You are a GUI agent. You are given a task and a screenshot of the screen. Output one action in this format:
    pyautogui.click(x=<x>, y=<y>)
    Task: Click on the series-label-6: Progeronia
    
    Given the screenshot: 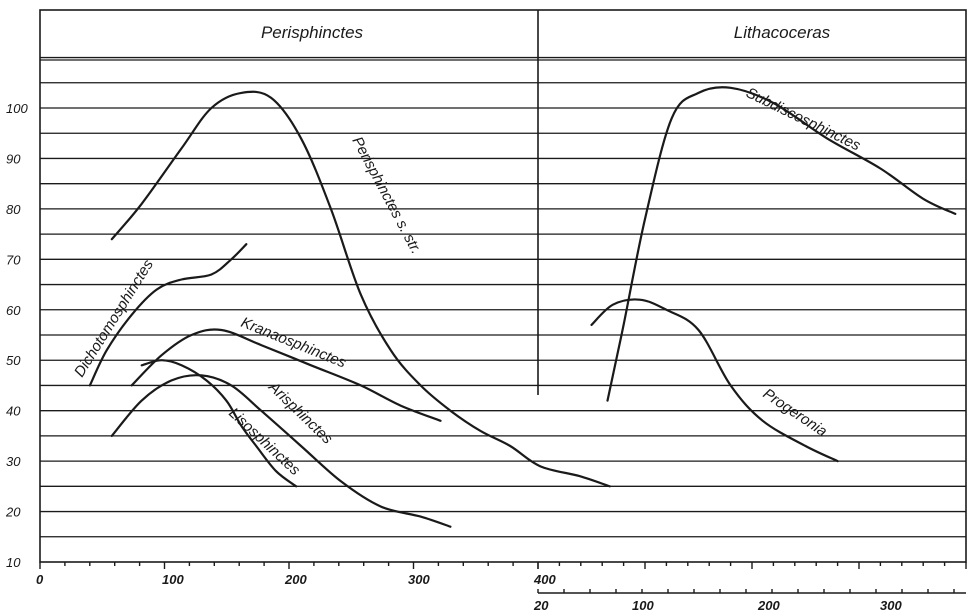 What is the action you would take?
    pyautogui.click(x=795, y=412)
    